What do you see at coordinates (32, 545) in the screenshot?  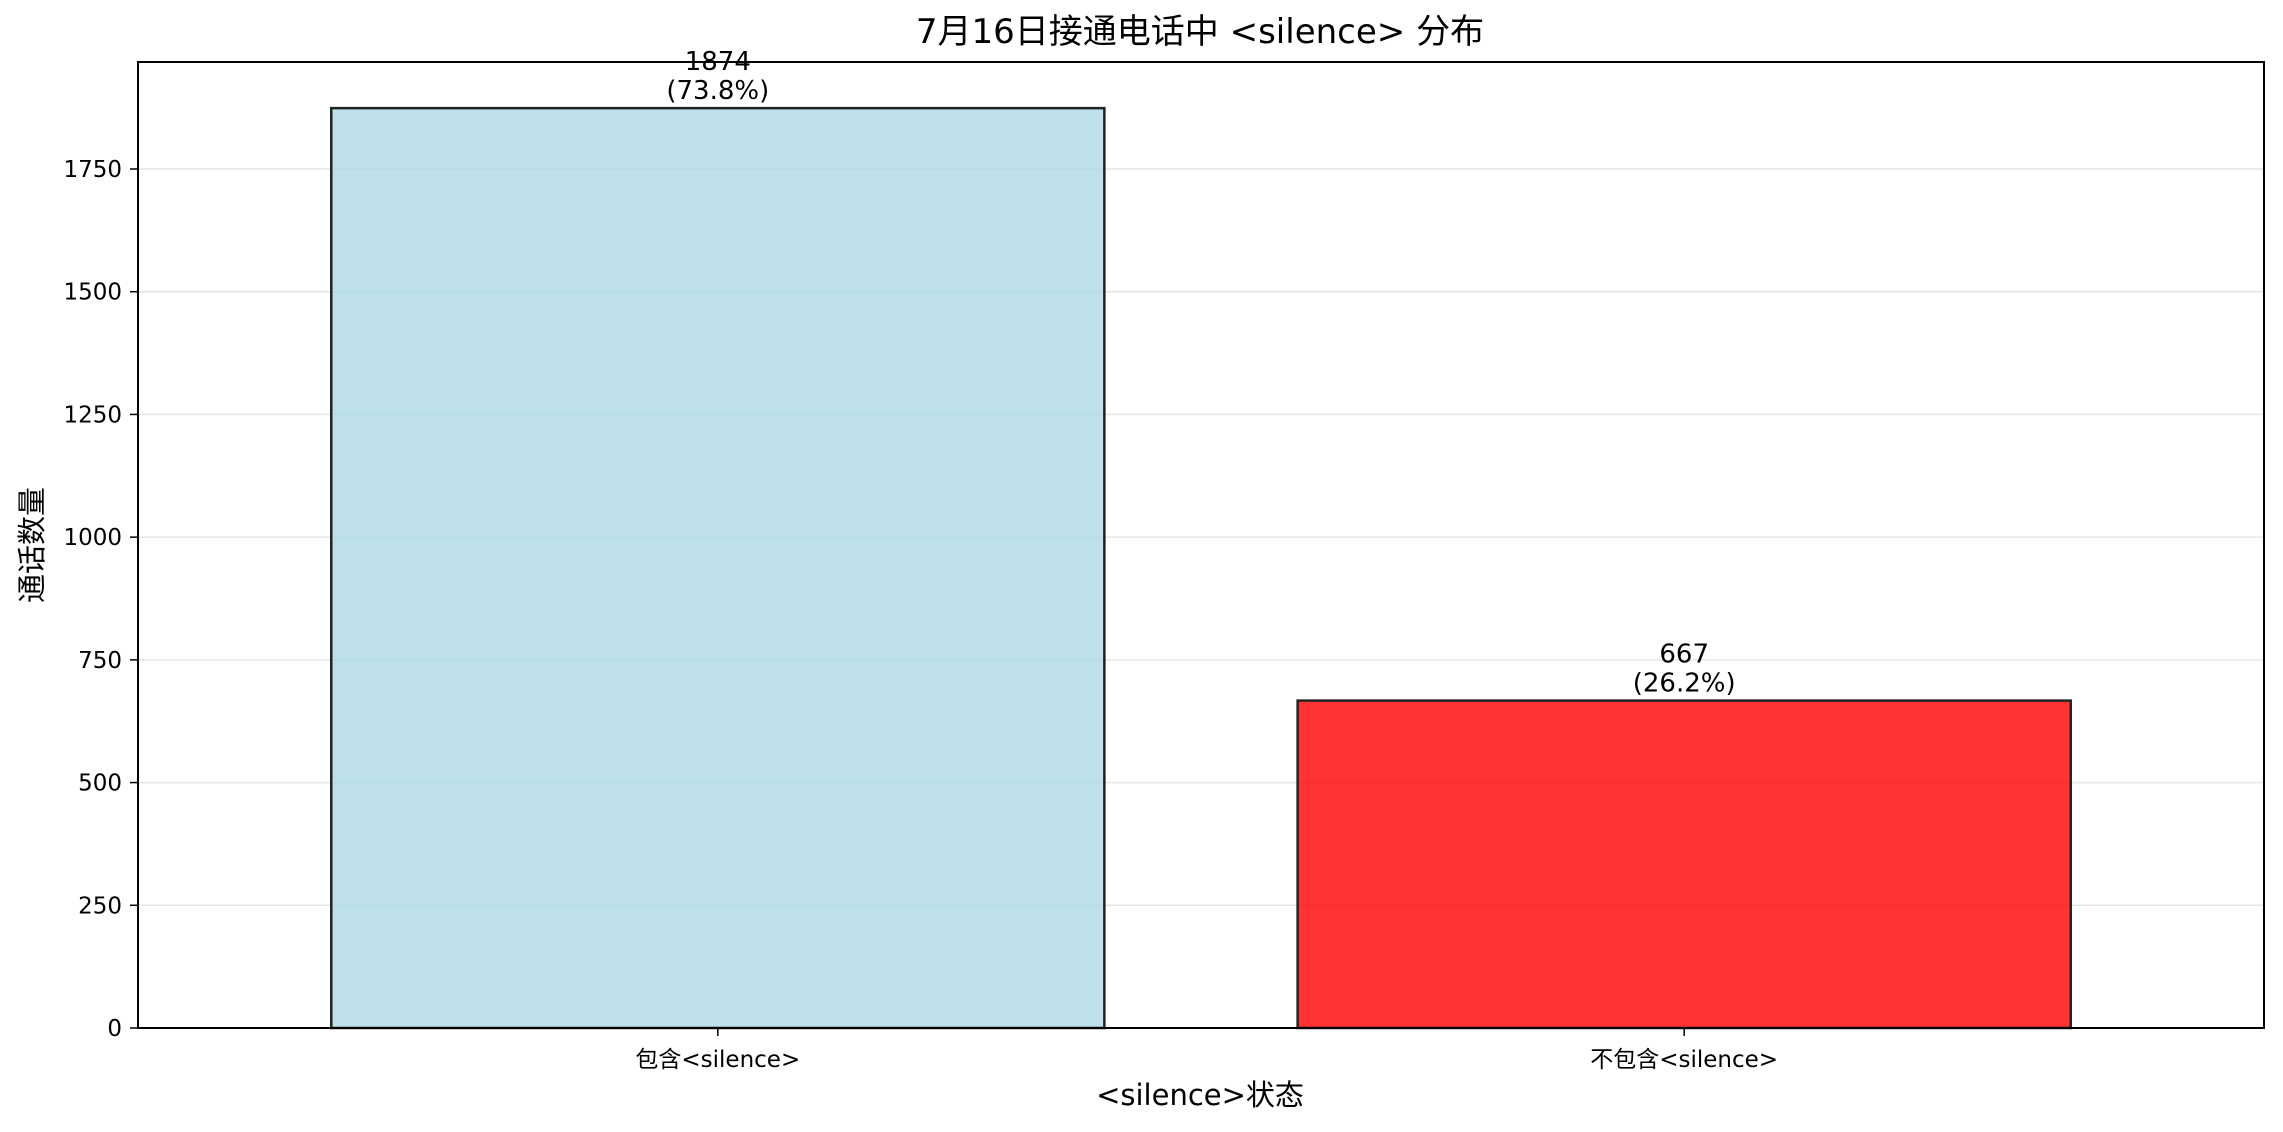 I see `y-axis-label: 通话数量` at bounding box center [32, 545].